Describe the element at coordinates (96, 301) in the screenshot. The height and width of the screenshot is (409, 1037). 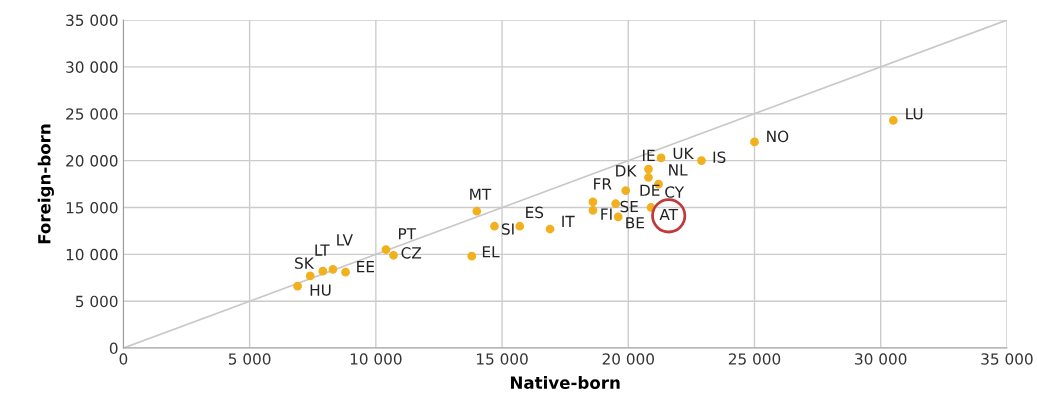
I see `y-tick-label: 5 000` at that location.